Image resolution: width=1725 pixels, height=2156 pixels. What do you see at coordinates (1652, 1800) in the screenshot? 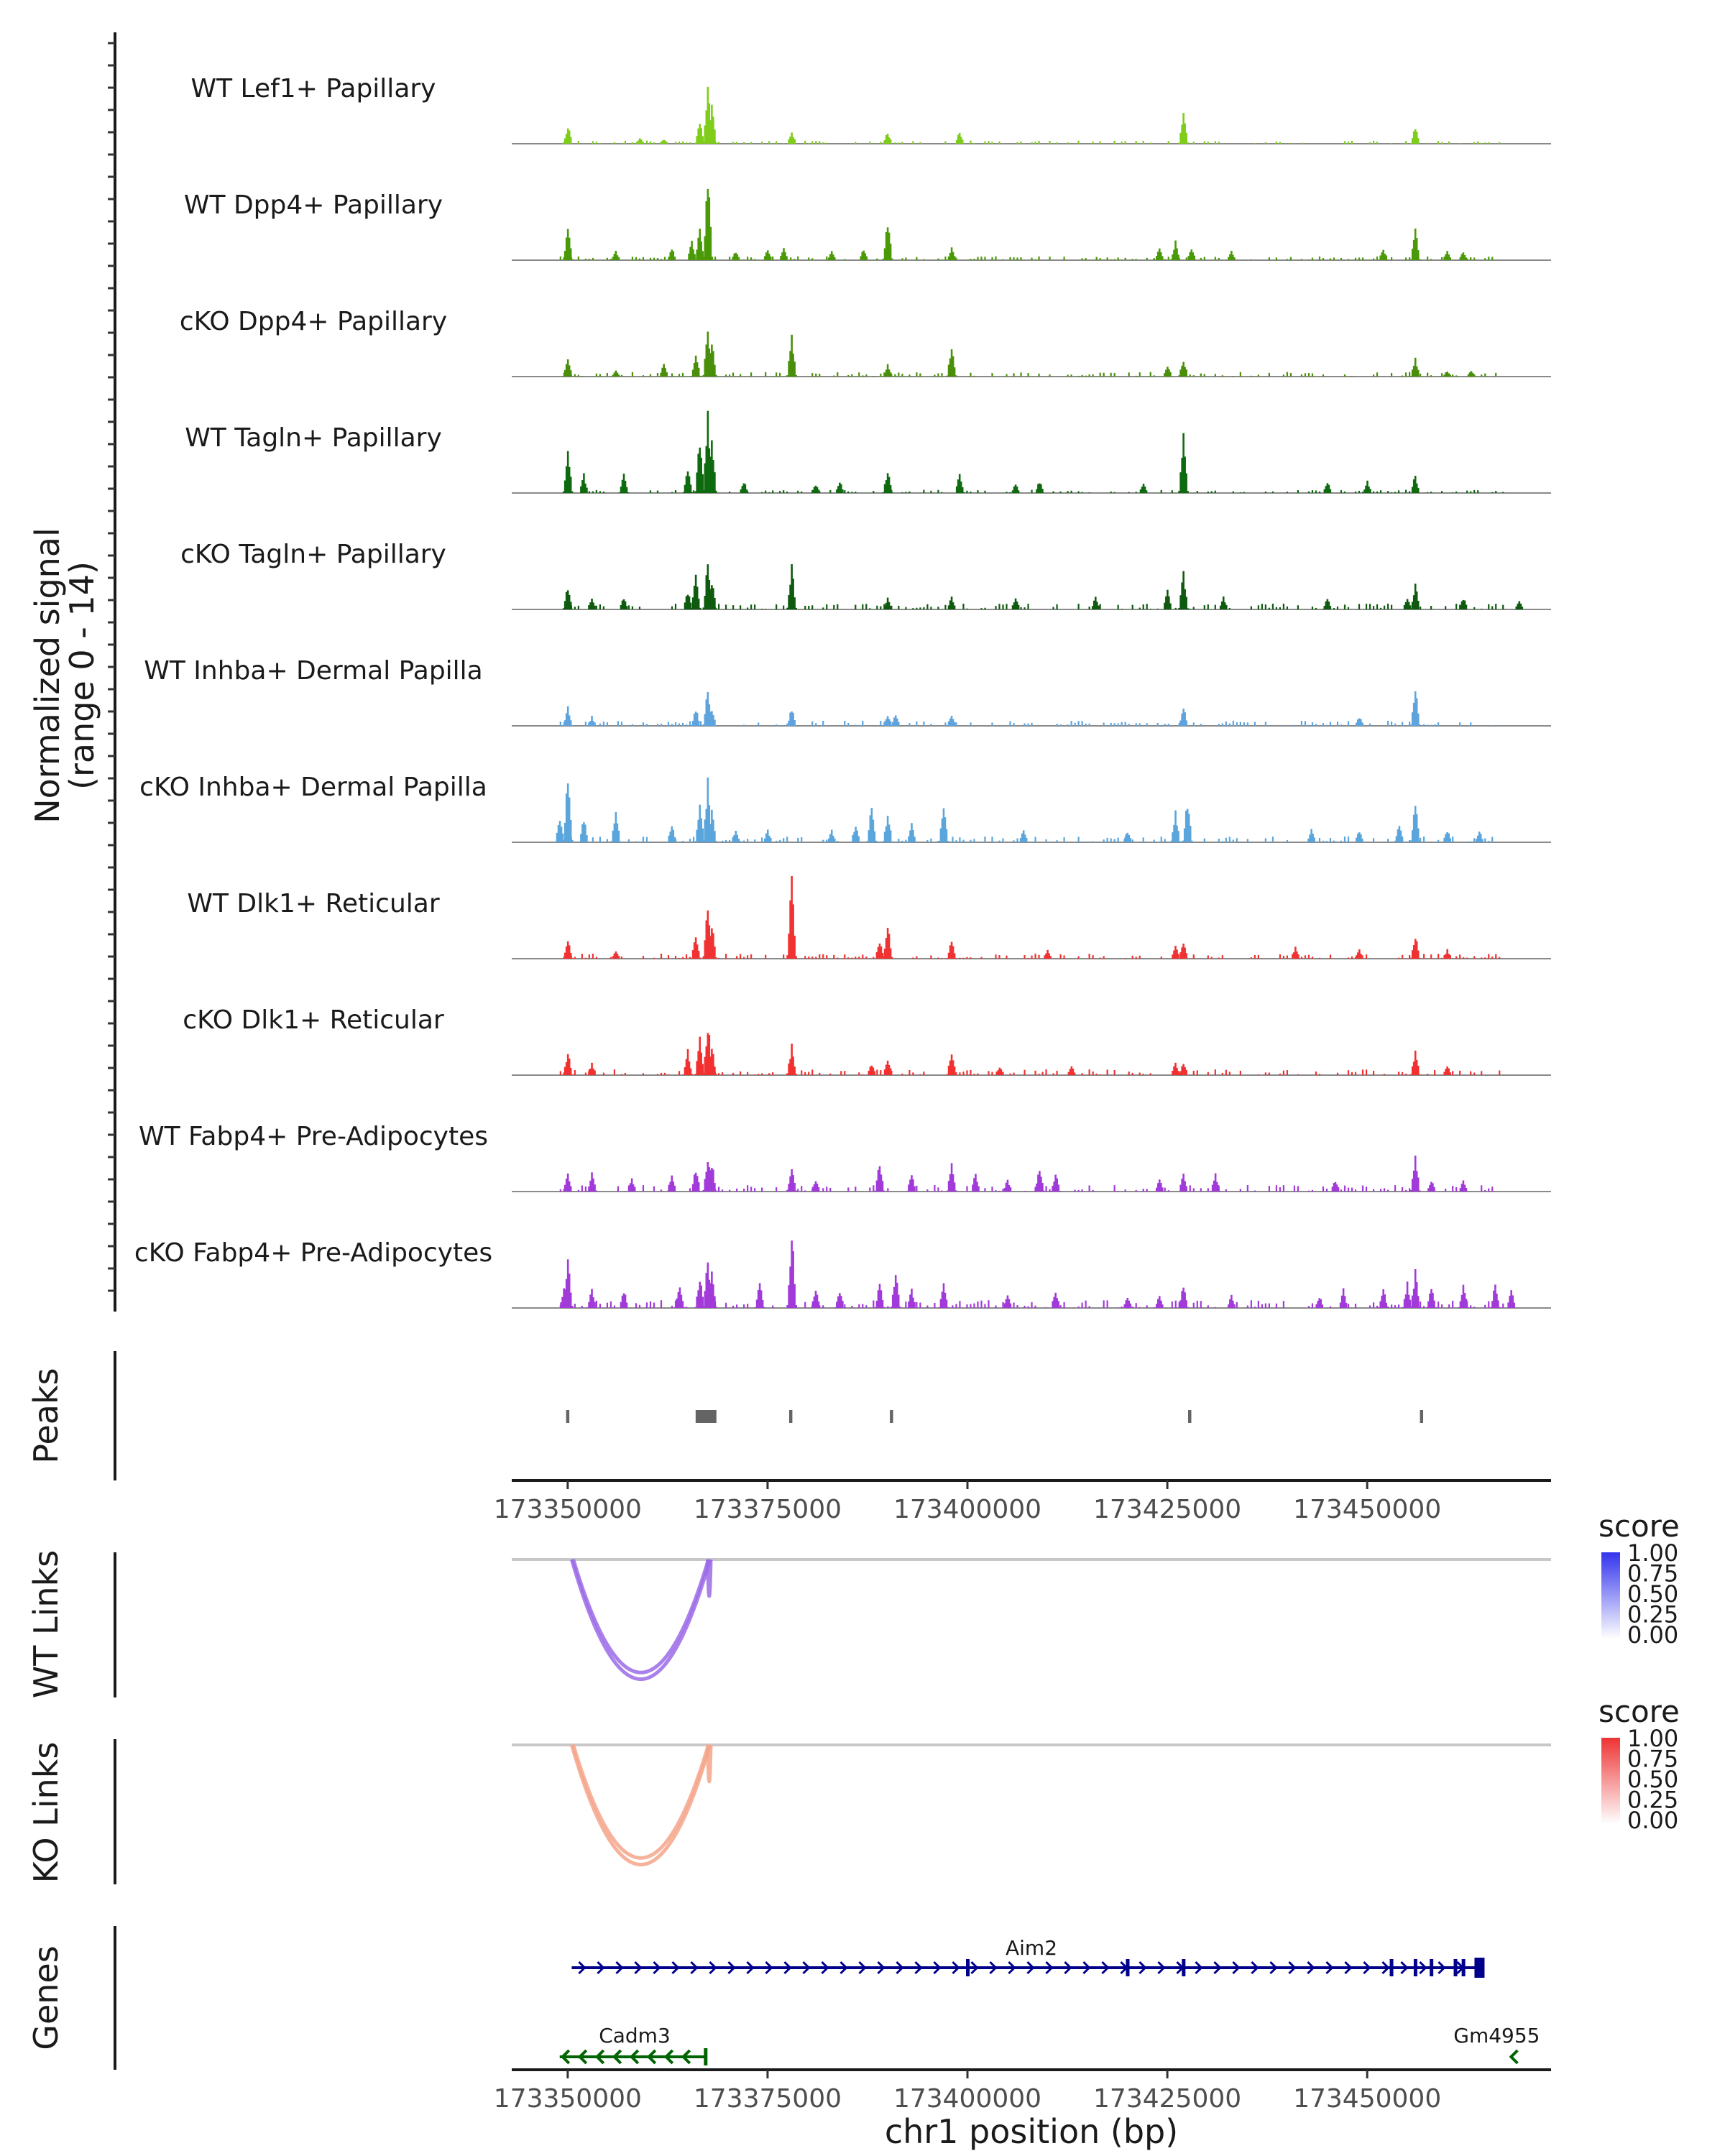
I see `legend-tick-label: 0.25` at bounding box center [1652, 1800].